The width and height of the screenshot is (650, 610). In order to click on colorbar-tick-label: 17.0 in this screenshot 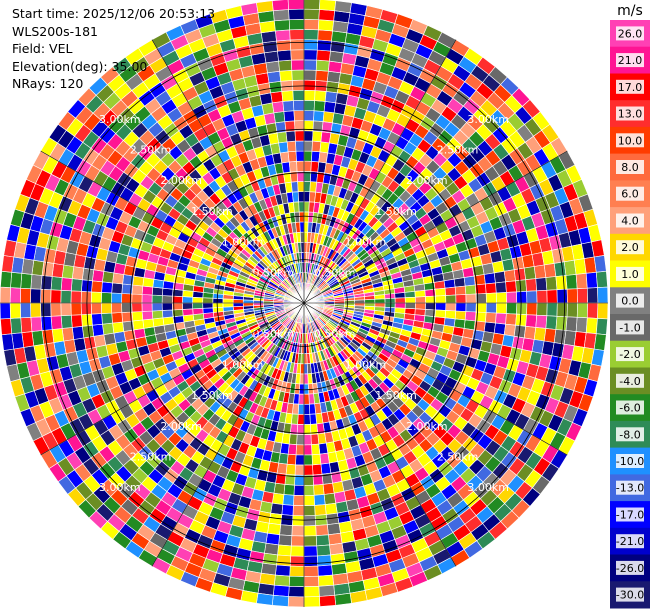, I will do `click(630, 87)`.